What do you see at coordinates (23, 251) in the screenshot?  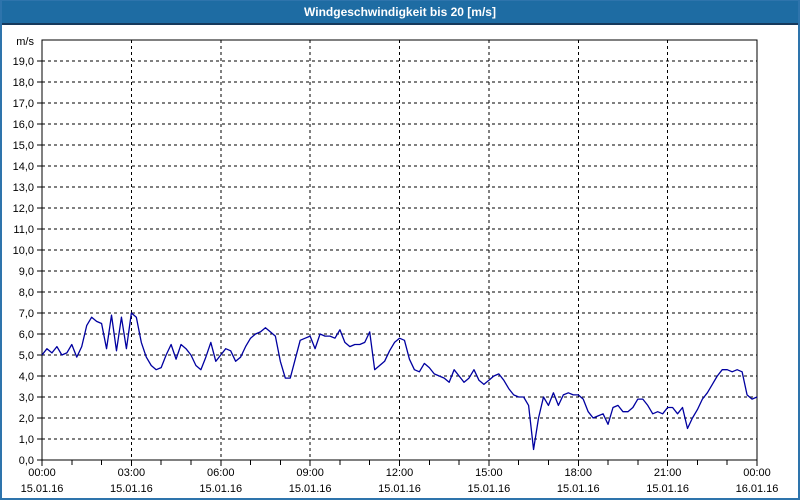 I see `y-tick-label: 10,0` at bounding box center [23, 251].